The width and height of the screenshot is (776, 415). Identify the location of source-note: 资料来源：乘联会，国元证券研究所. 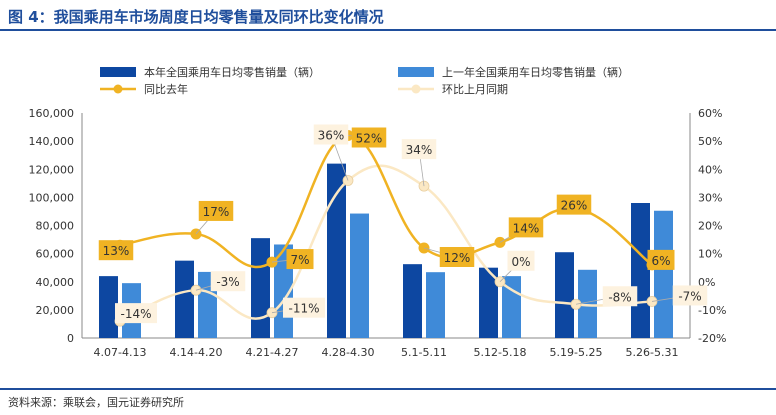
(96, 402).